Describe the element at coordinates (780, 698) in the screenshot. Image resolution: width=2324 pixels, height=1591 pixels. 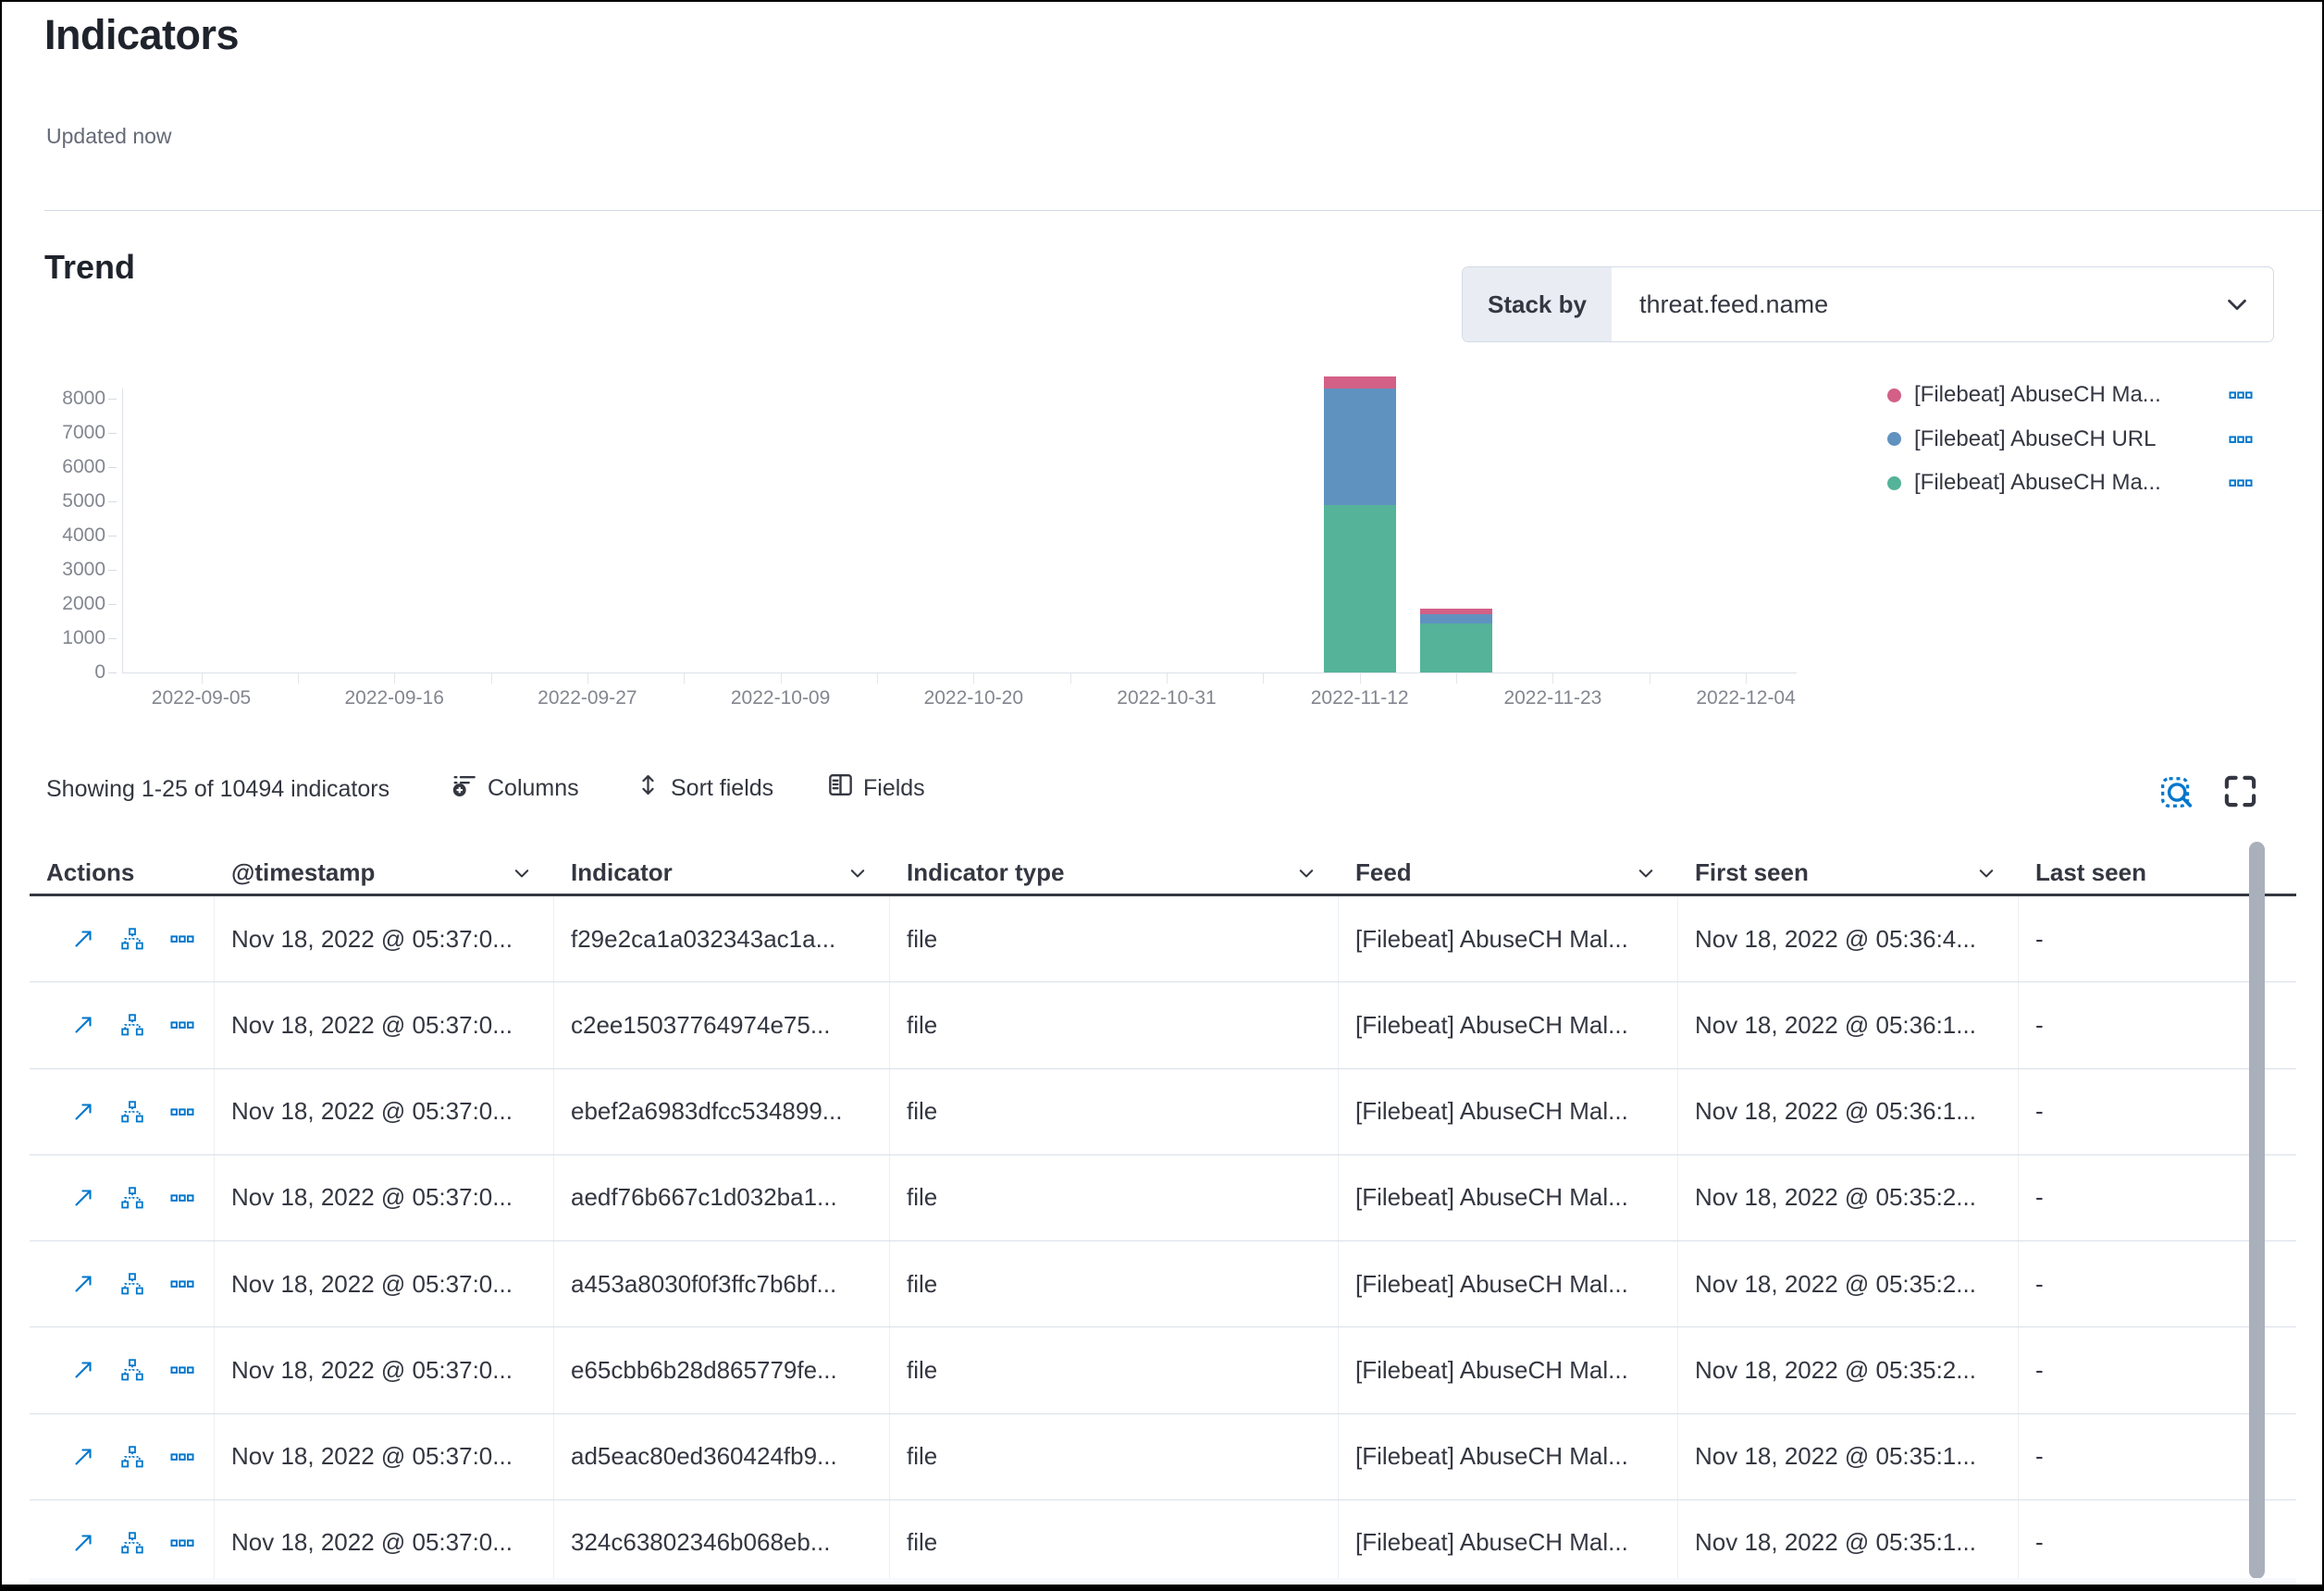
I see `x-axis-tick-label: 2022-10-09` at that location.